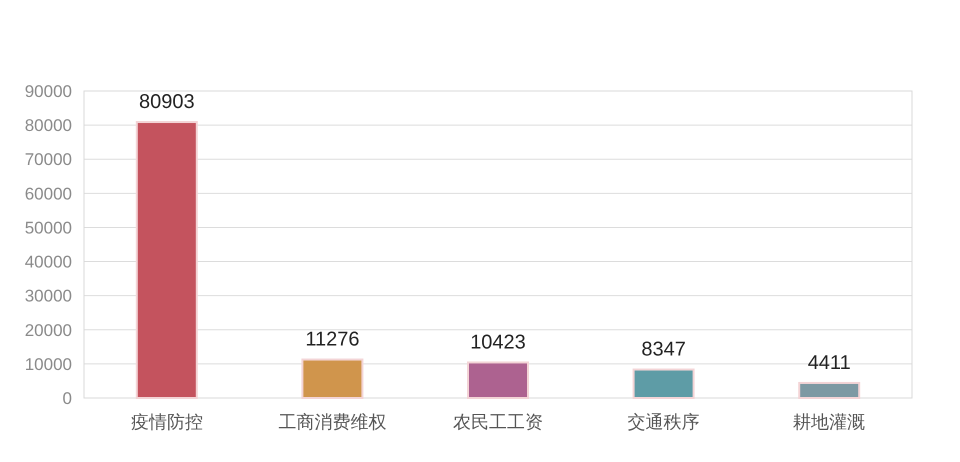 The width and height of the screenshot is (960, 462). I want to click on data-label: 80903, so click(166, 102).